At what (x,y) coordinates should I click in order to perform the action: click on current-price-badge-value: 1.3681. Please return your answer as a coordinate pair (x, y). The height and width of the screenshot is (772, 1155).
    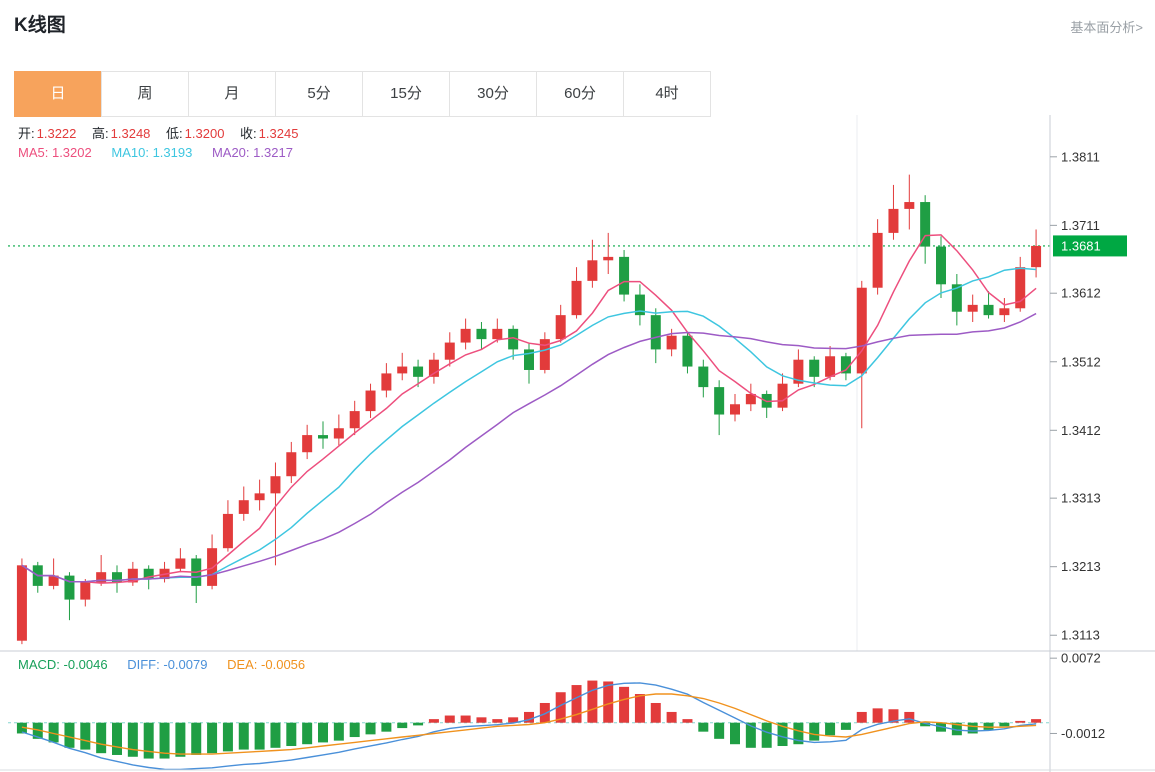
    Looking at the image, I should click on (1081, 245).